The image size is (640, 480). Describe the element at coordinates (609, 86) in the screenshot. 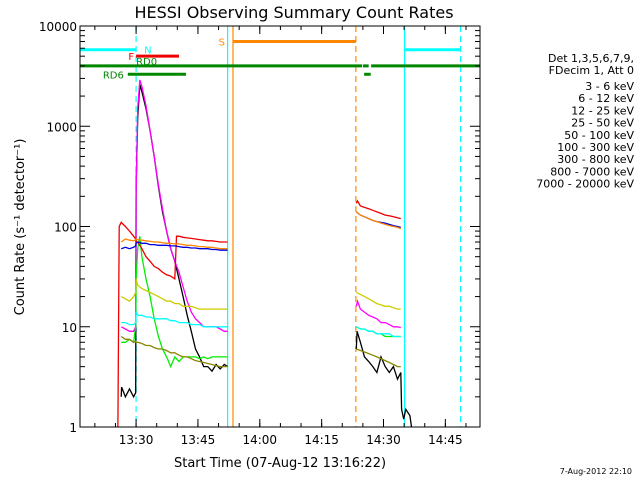

I see `legend-entry-0: 3 - 6 keV` at that location.